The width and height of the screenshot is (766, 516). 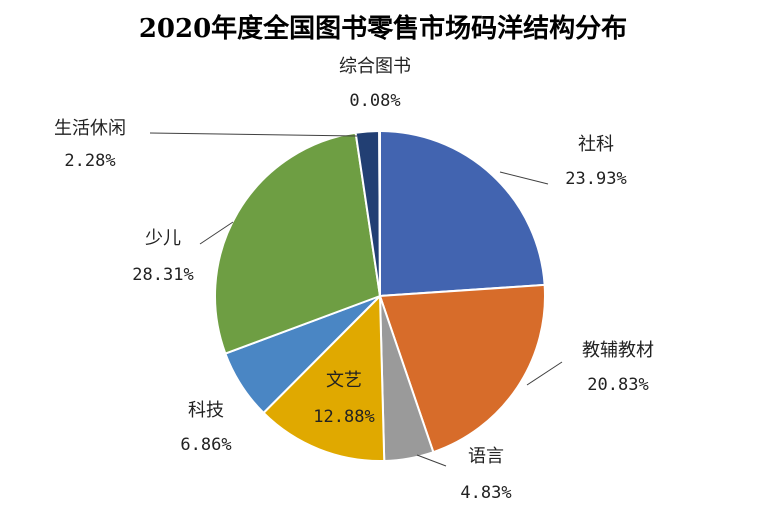 I want to click on slice-label-value: 4.83%, so click(x=485, y=493).